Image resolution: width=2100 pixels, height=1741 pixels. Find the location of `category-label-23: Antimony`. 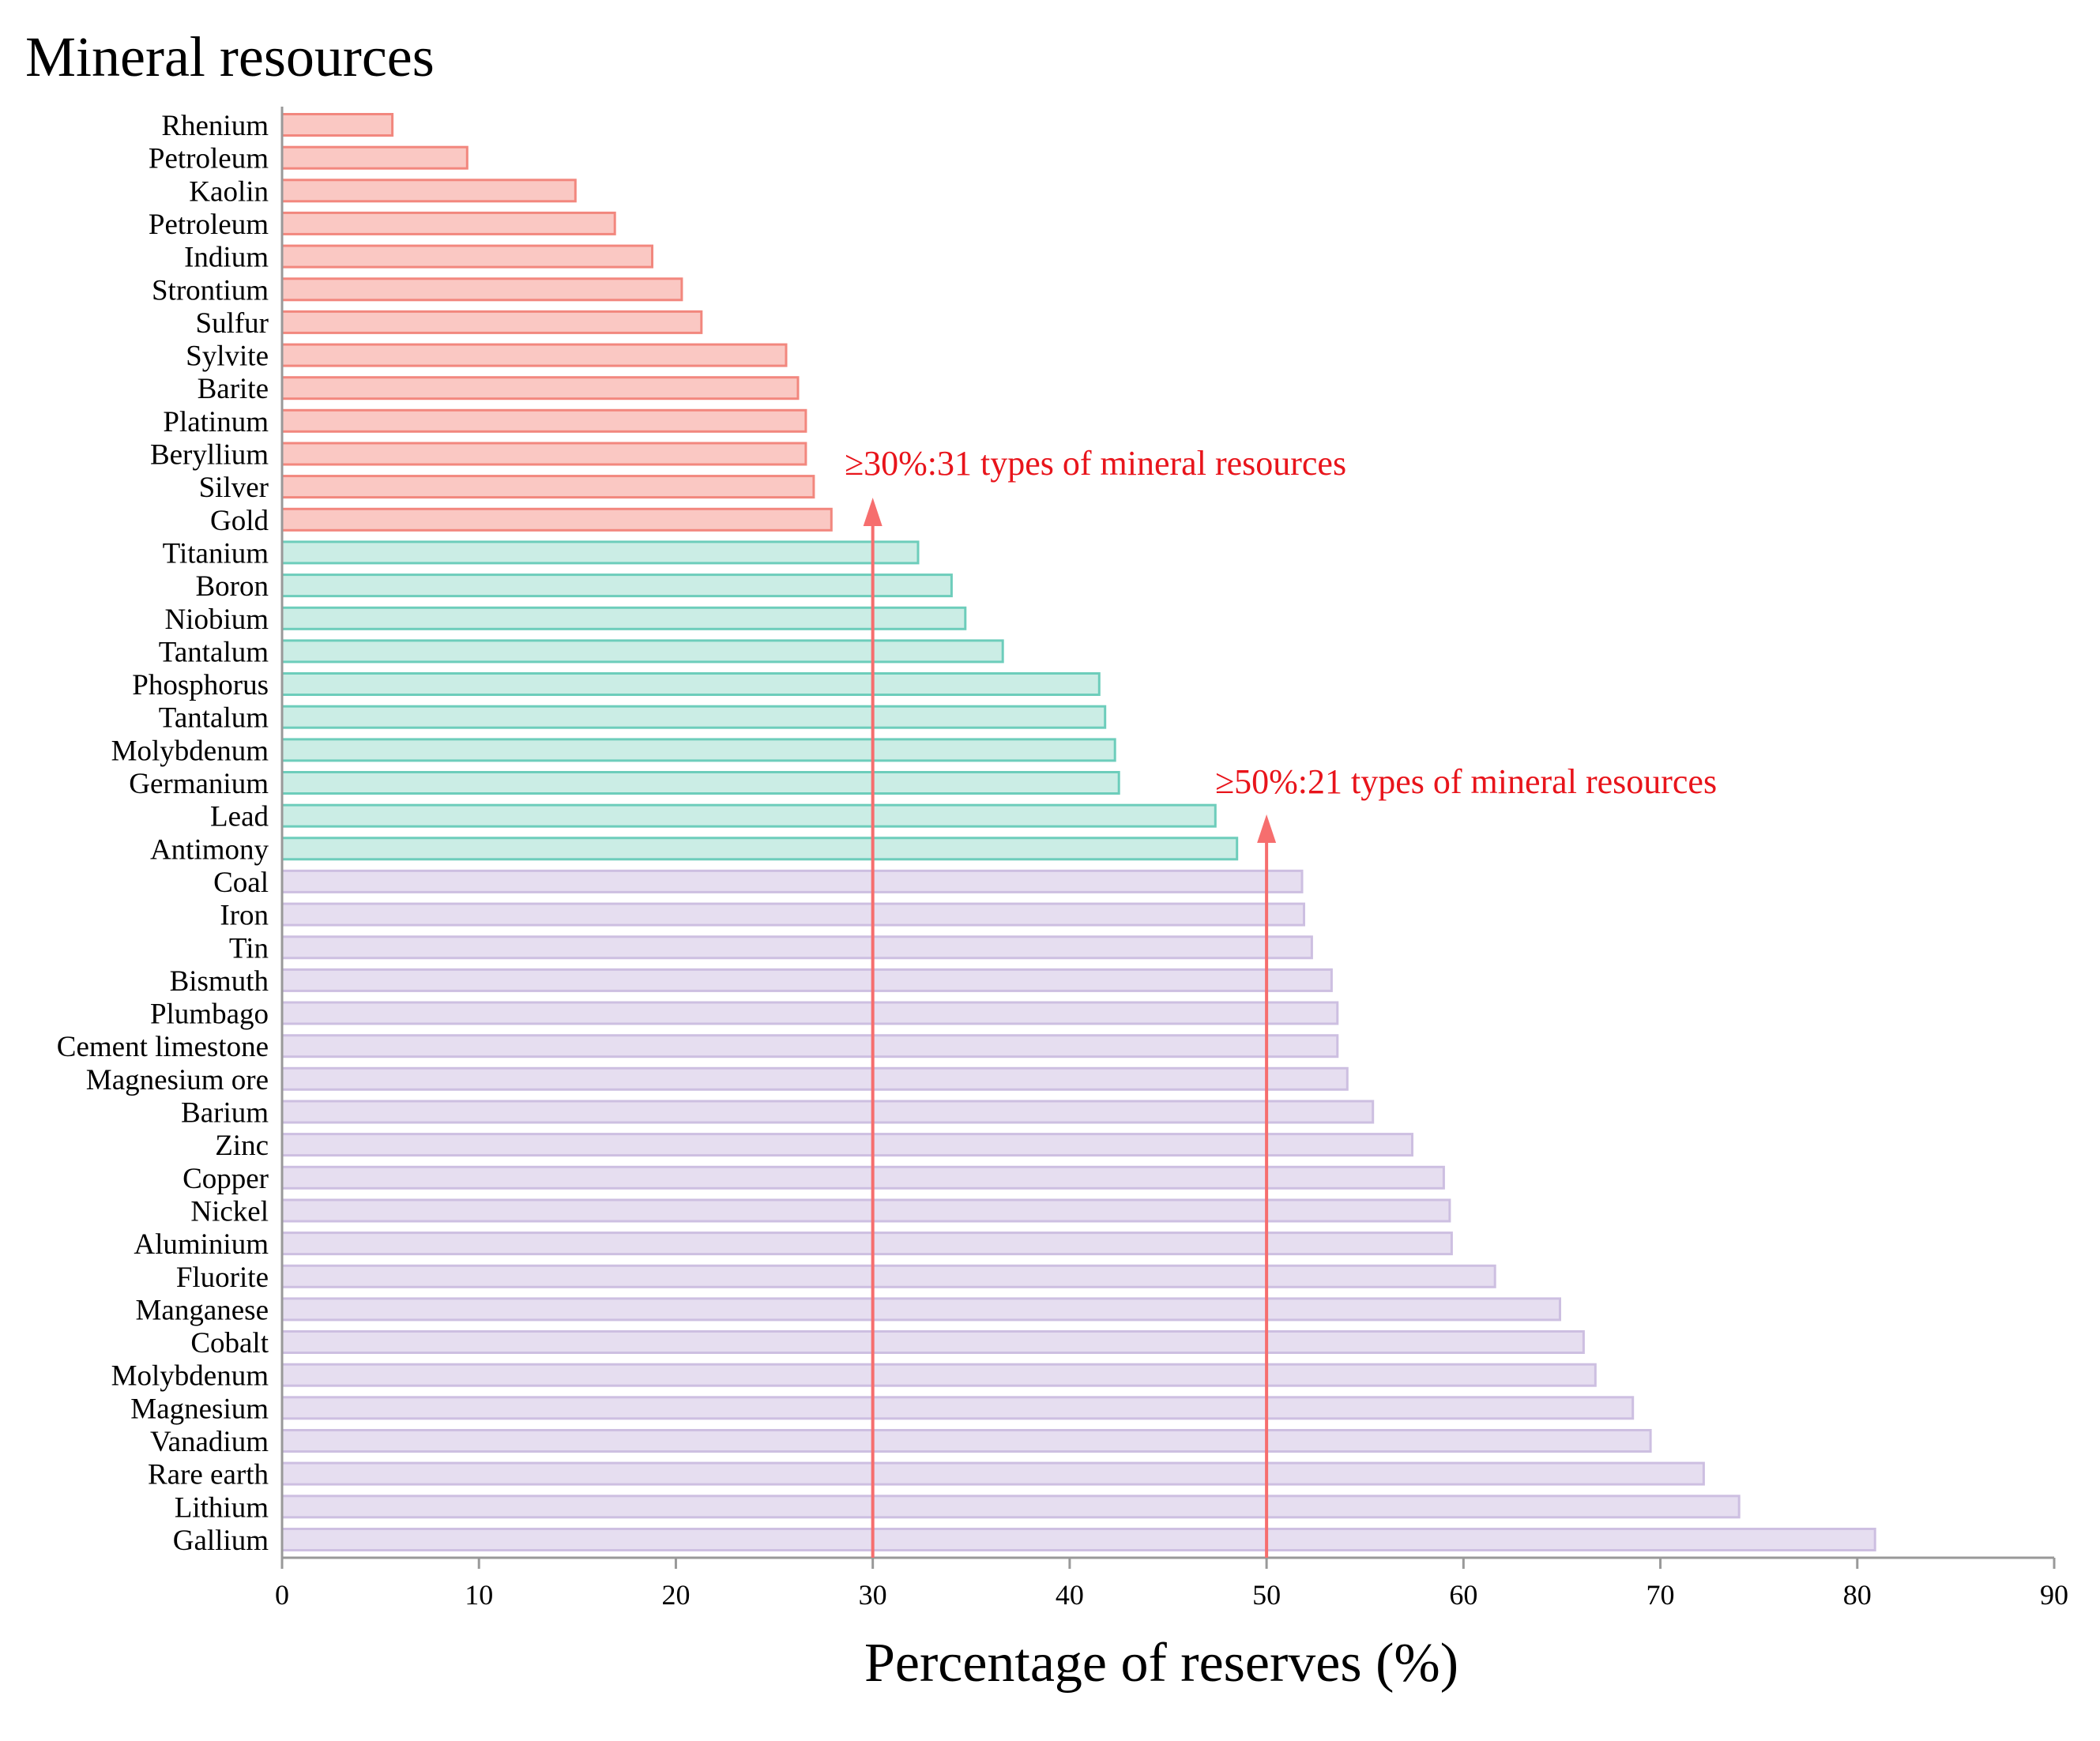

category-label-23: Antimony is located at coordinates (210, 849).